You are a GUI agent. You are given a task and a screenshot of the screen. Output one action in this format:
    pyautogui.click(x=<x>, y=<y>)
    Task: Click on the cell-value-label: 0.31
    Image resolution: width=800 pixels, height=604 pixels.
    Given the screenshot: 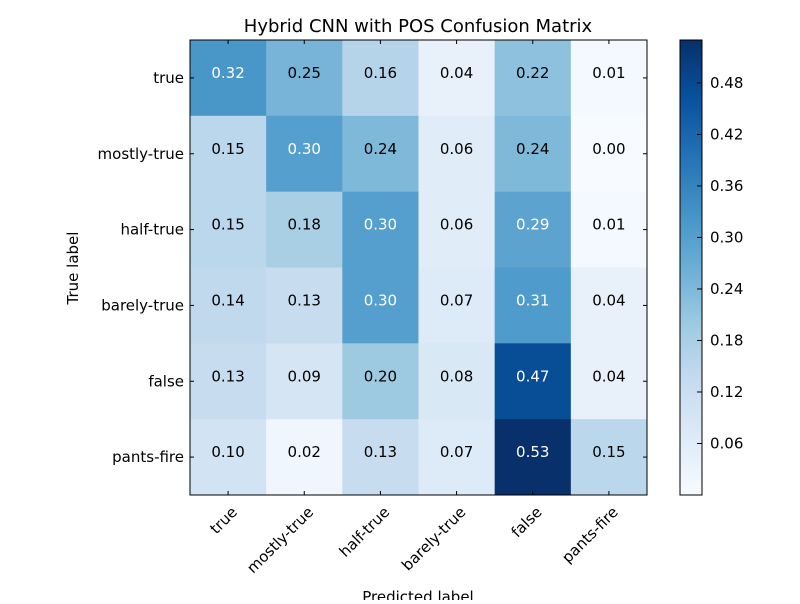 What is the action you would take?
    pyautogui.click(x=532, y=301)
    